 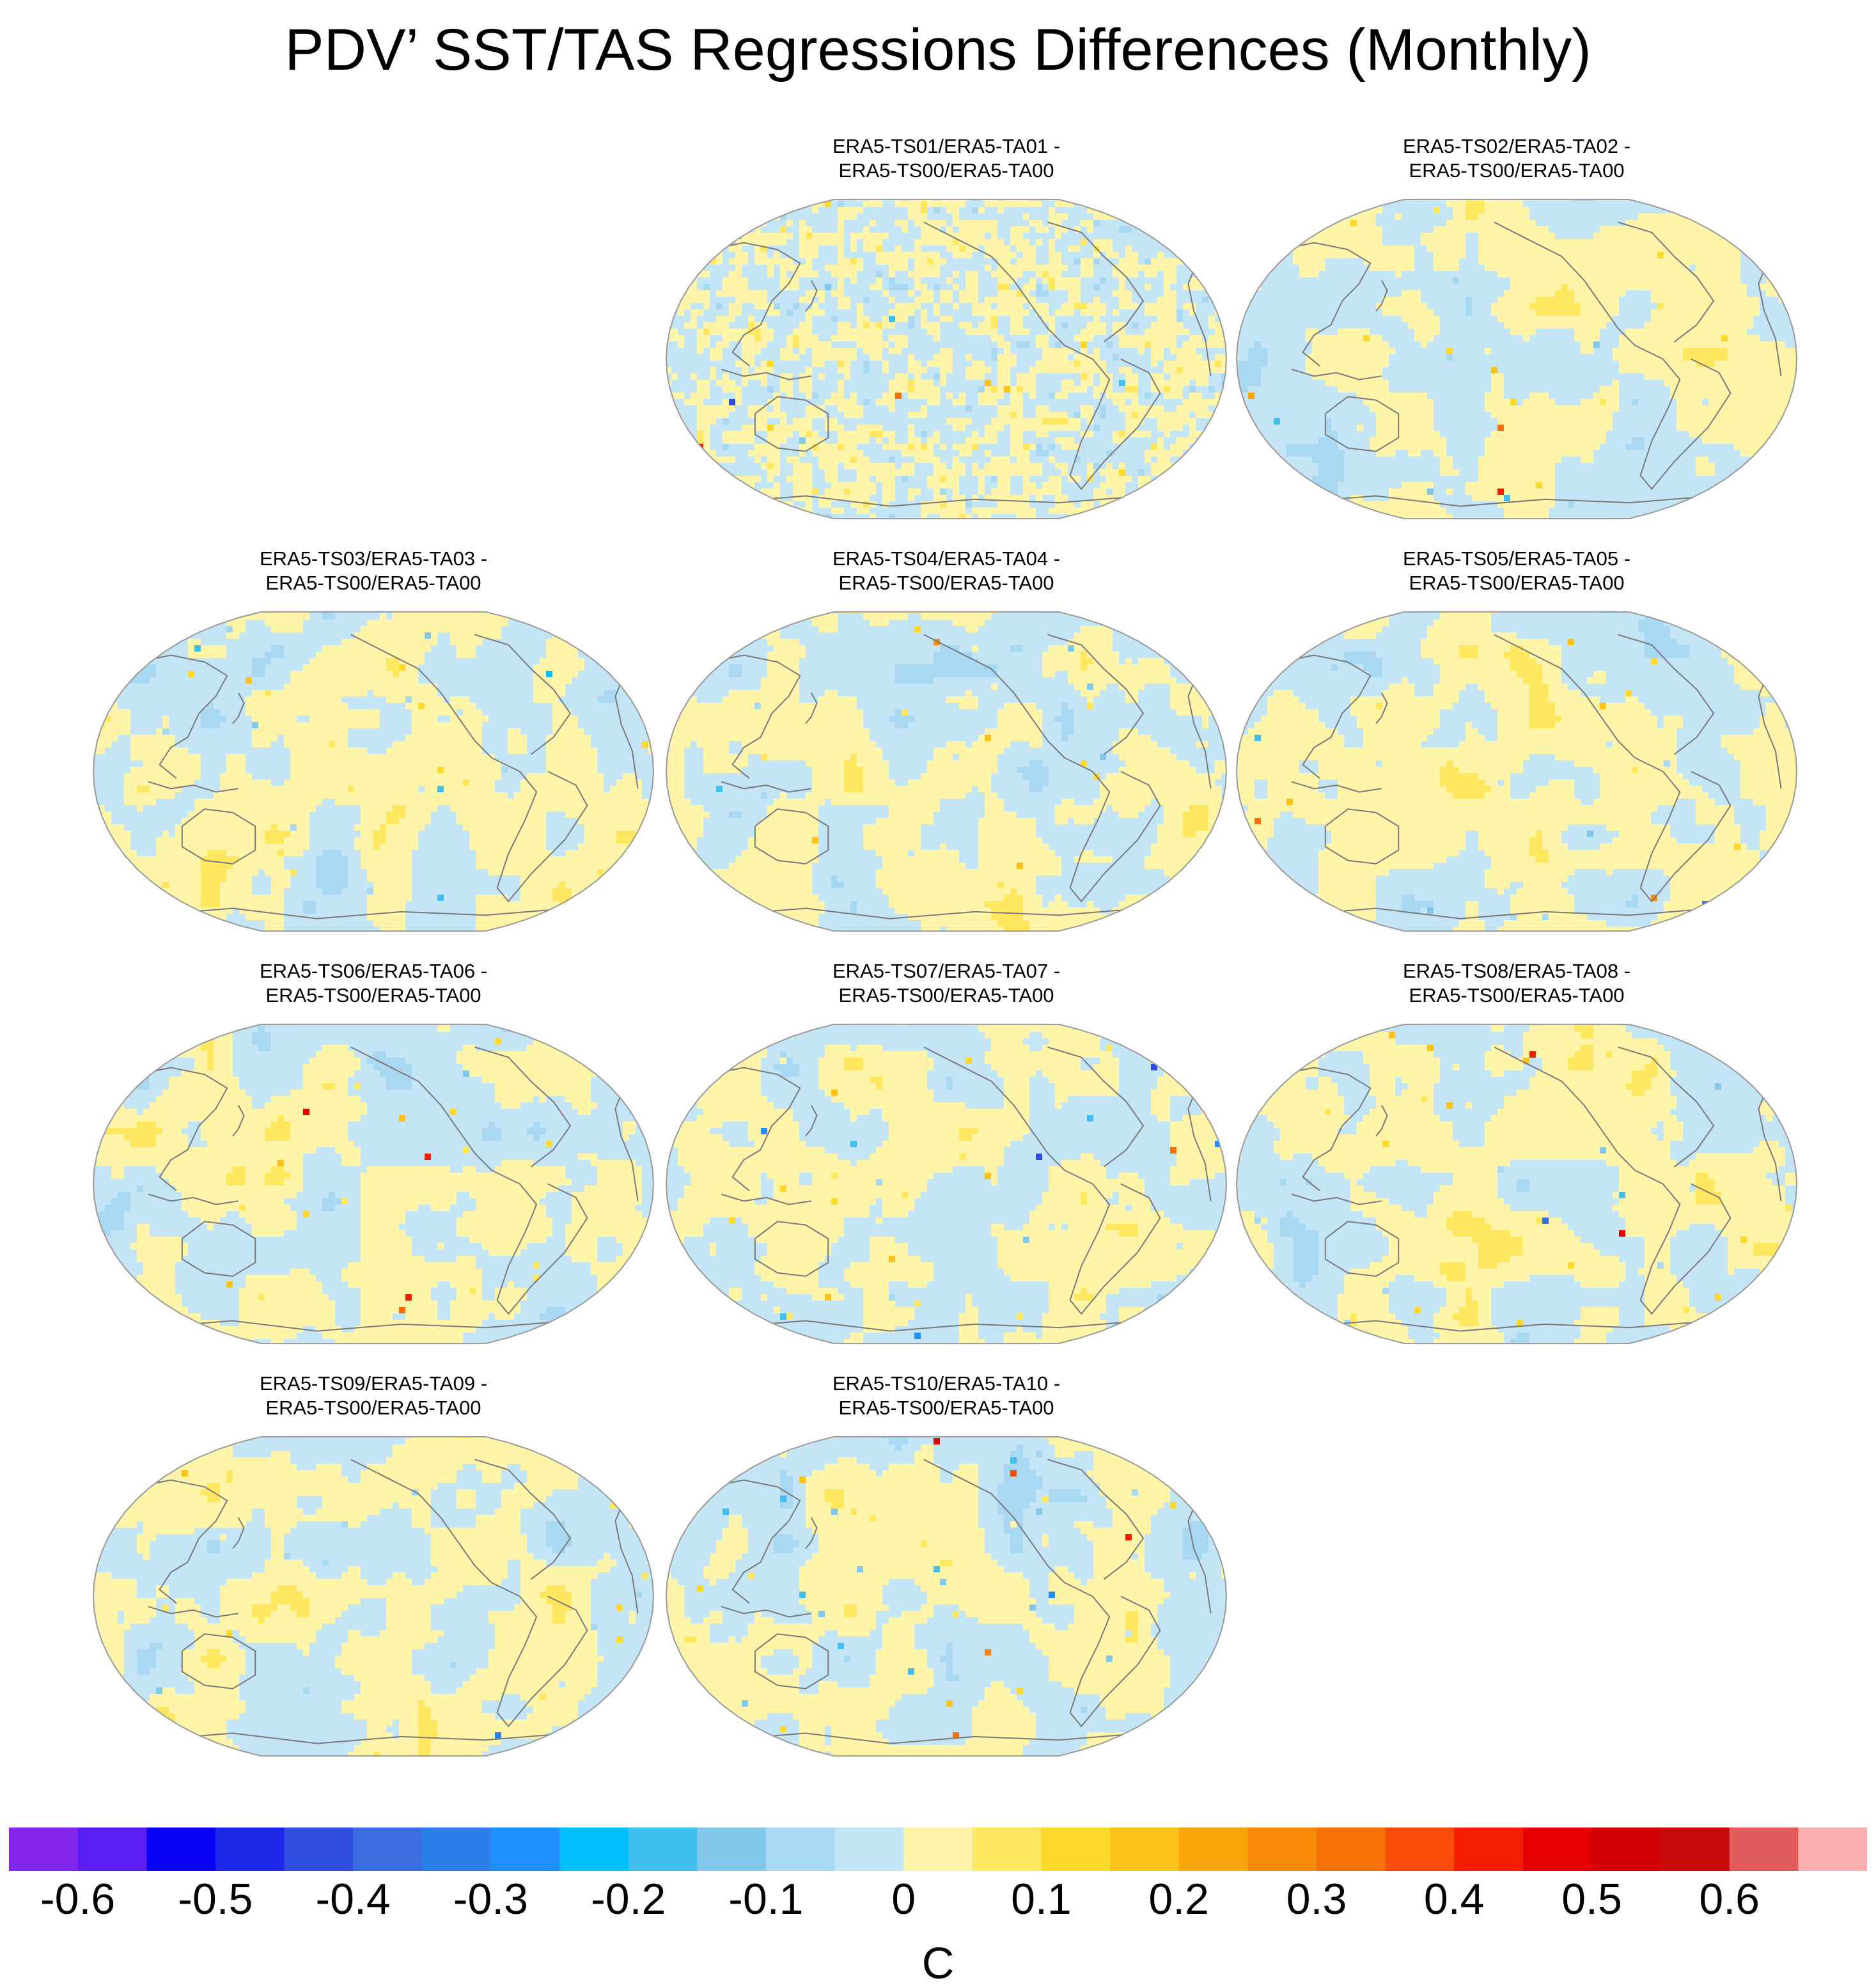 What do you see at coordinates (1729, 1899) in the screenshot?
I see `colorbar-tick-label: 0.6` at bounding box center [1729, 1899].